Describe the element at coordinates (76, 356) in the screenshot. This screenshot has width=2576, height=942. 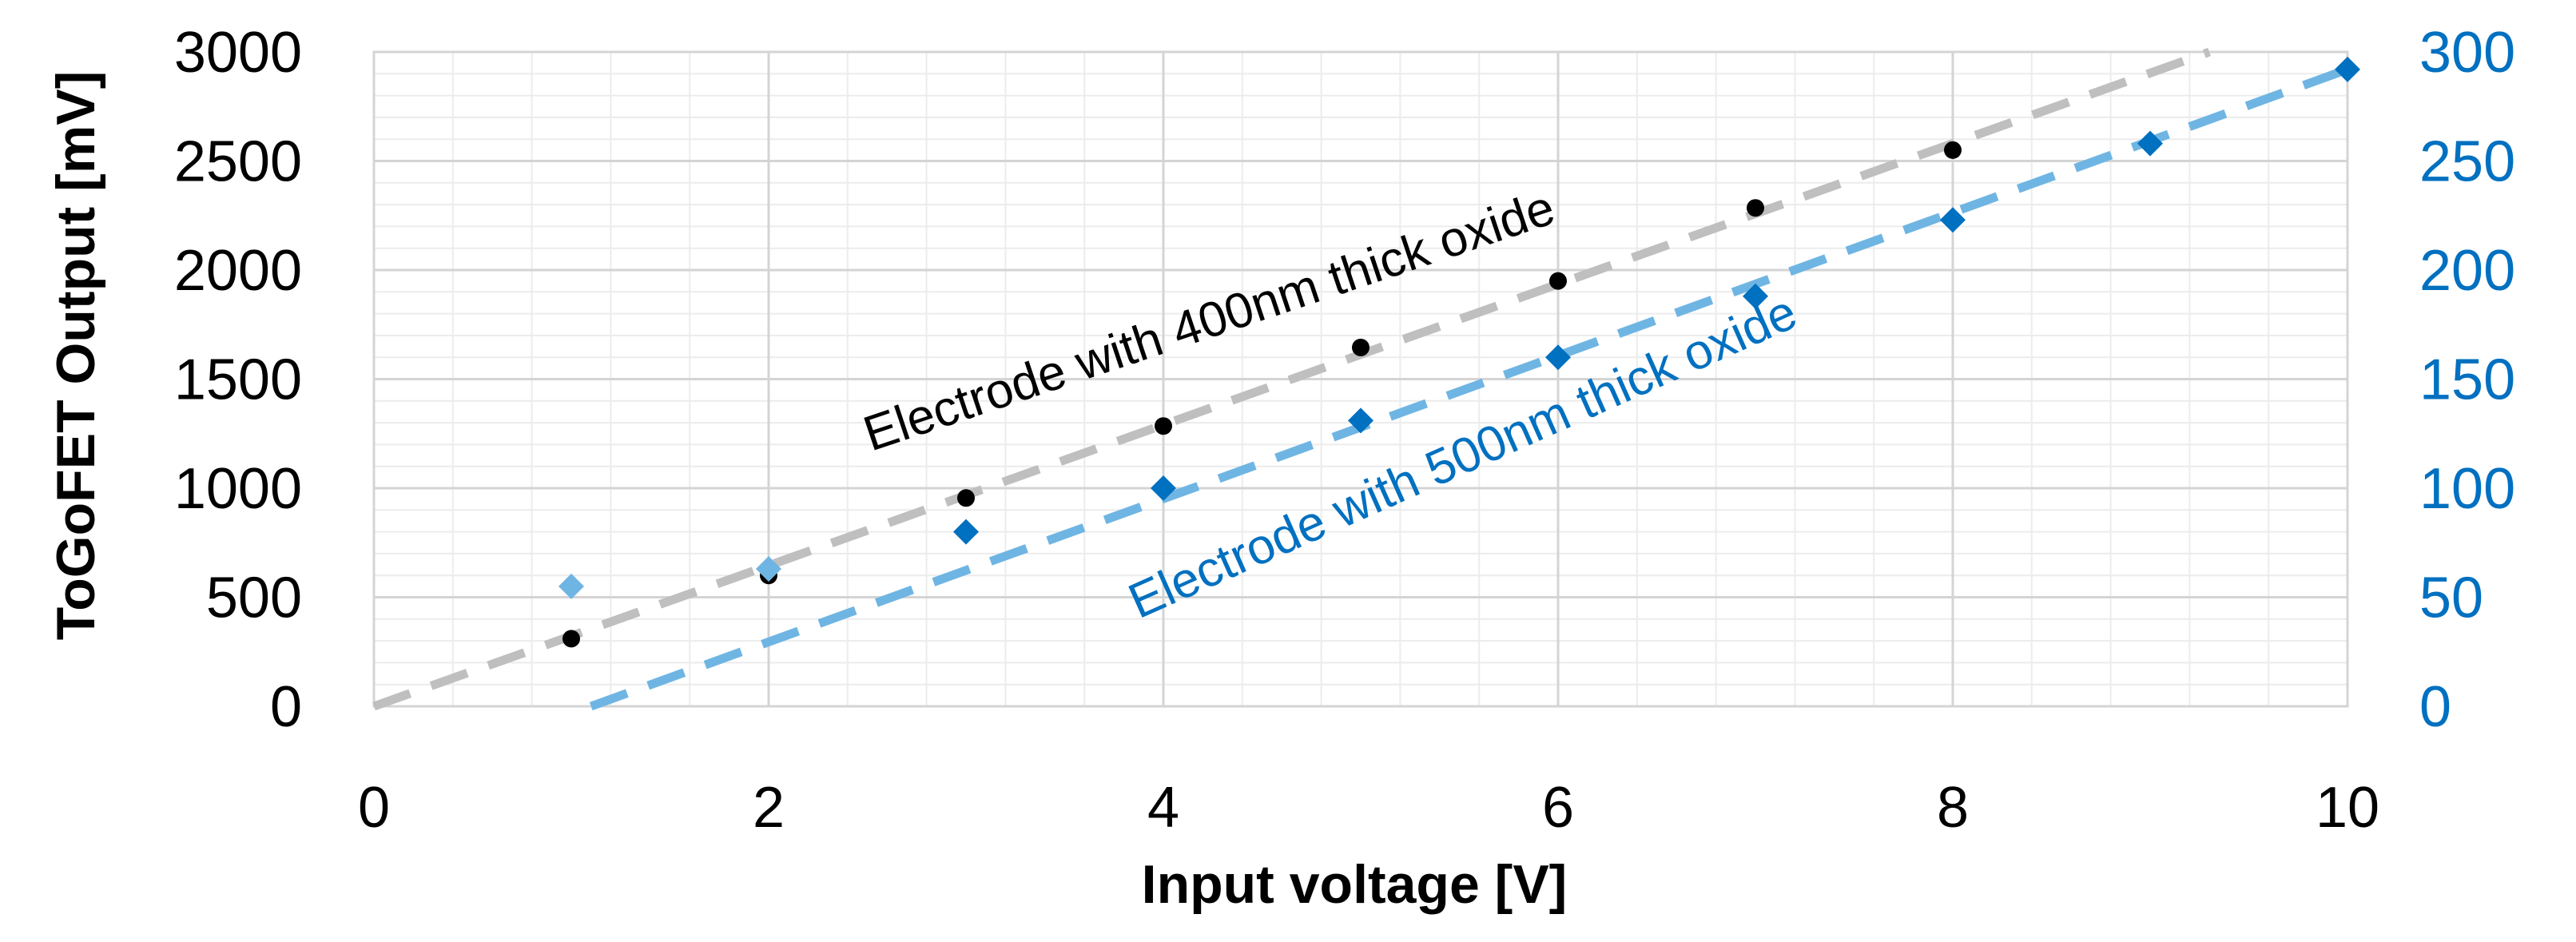
I see `y-axis-title: ToGoFET Output [mV]` at that location.